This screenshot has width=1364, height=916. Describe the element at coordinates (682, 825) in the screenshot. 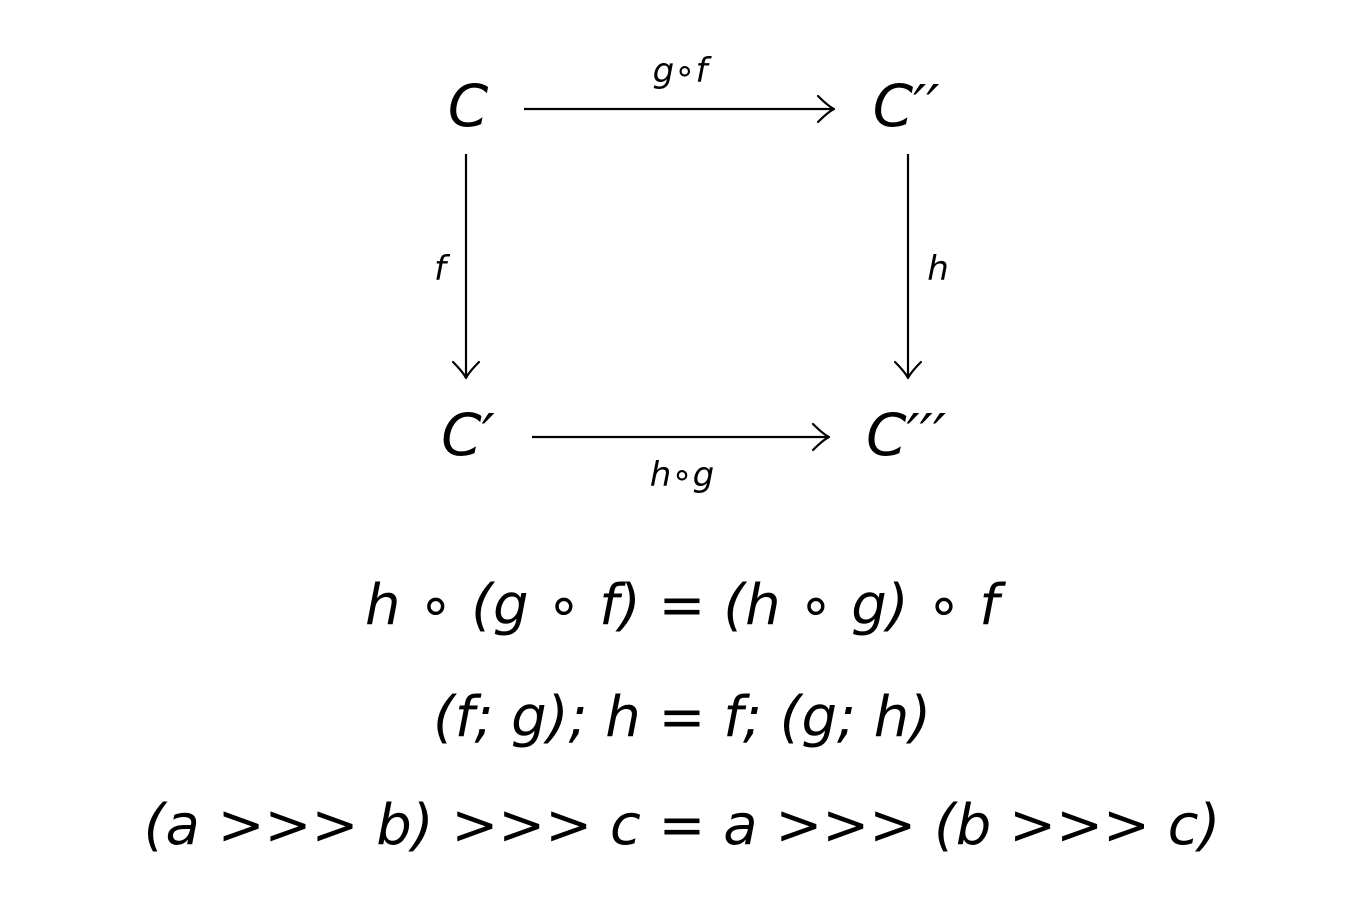

I see `equation-associativity-arrow-composition: (a >>> b) >>> c = a >>> (b >>> c)` at that location.